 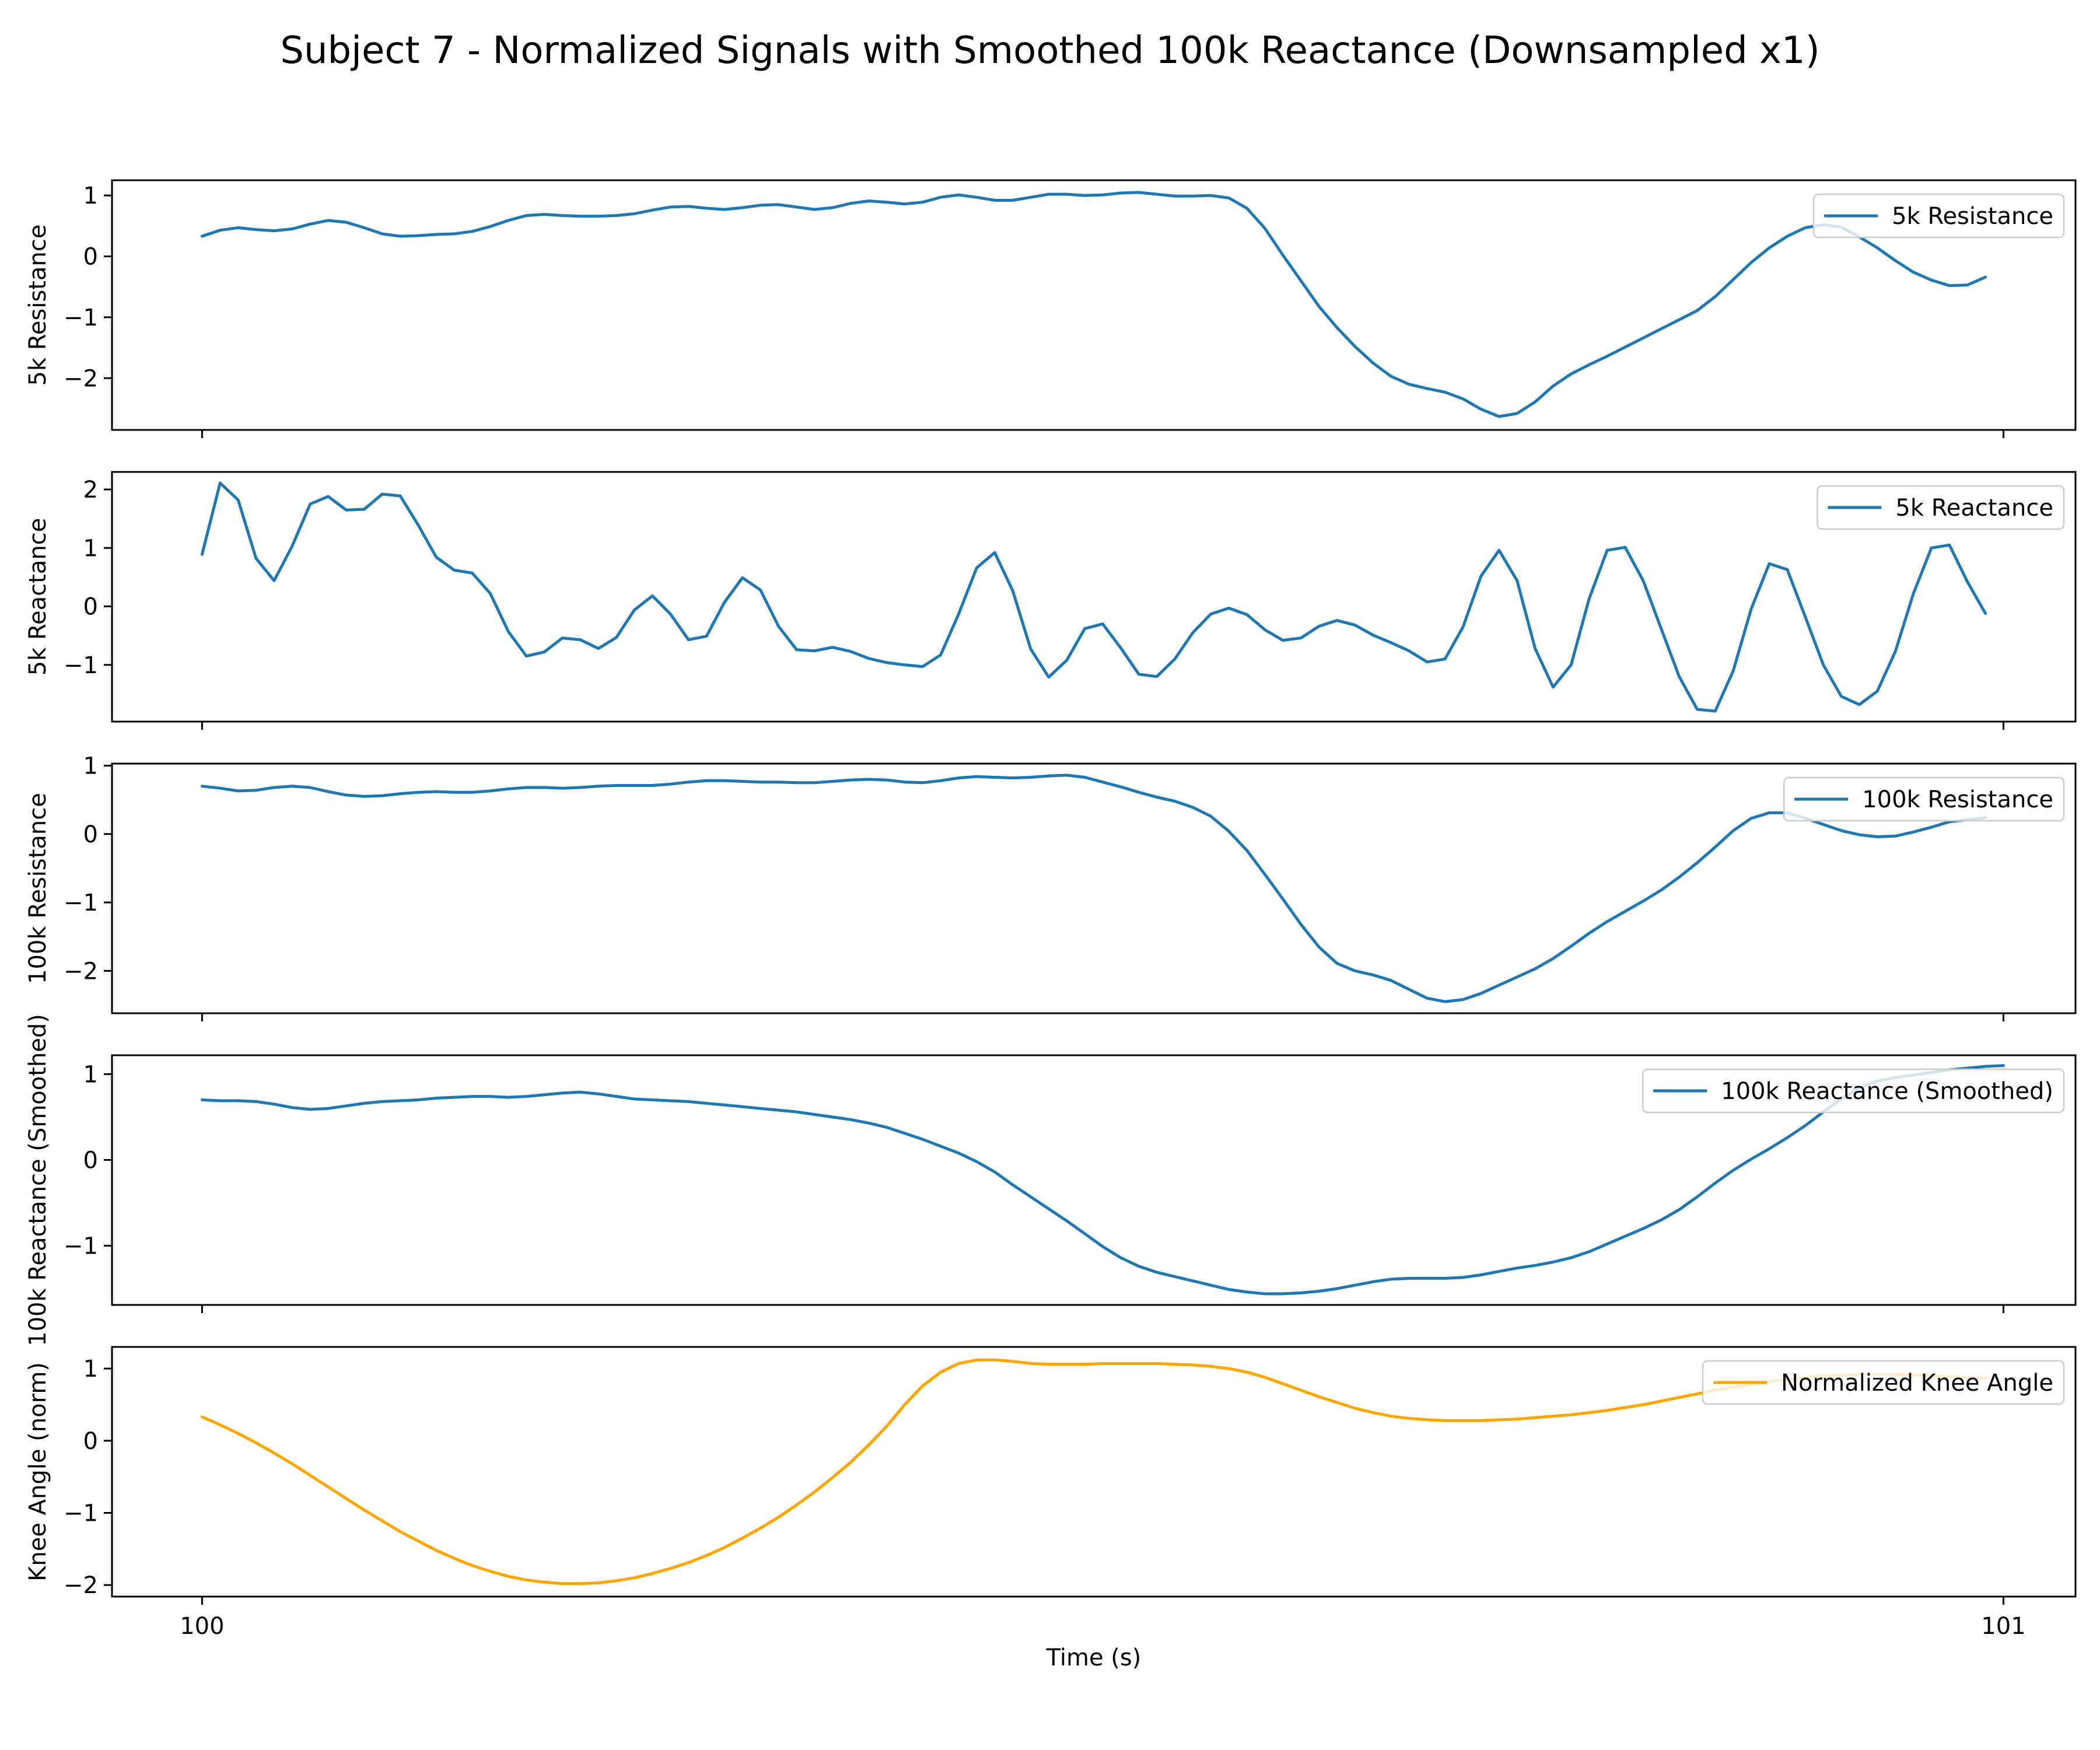 What do you see at coordinates (37, 888) in the screenshot?
I see `y-axis-label: 100k Resistance` at bounding box center [37, 888].